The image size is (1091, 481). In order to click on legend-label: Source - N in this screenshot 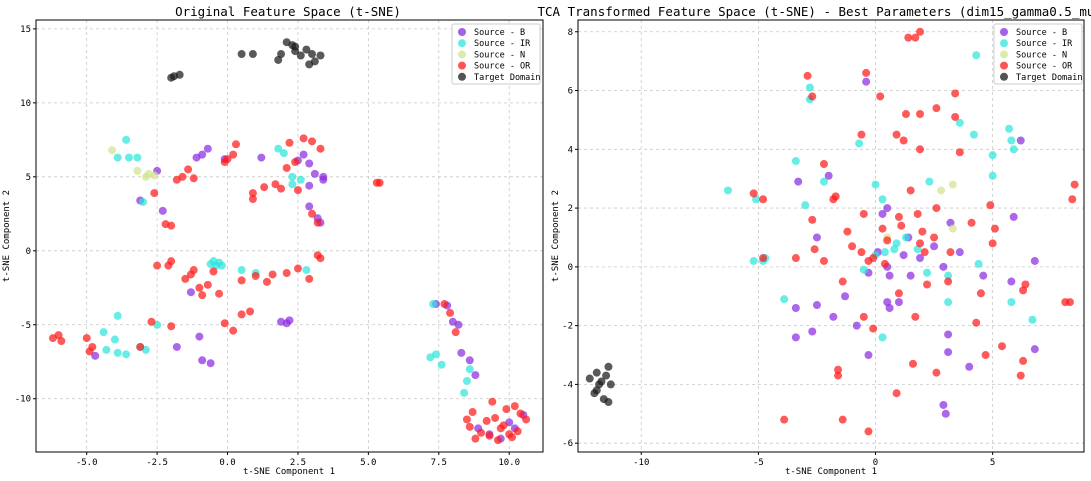, I will do `click(1041, 55)`.